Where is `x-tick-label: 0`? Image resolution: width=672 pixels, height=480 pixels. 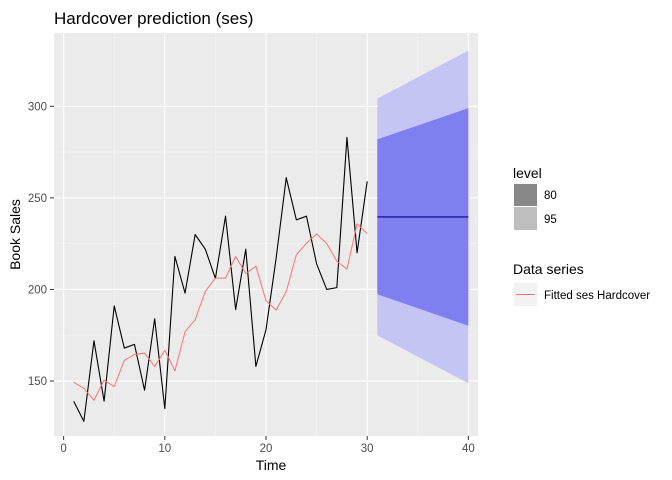
x-tick-label: 0 is located at coordinates (63, 449).